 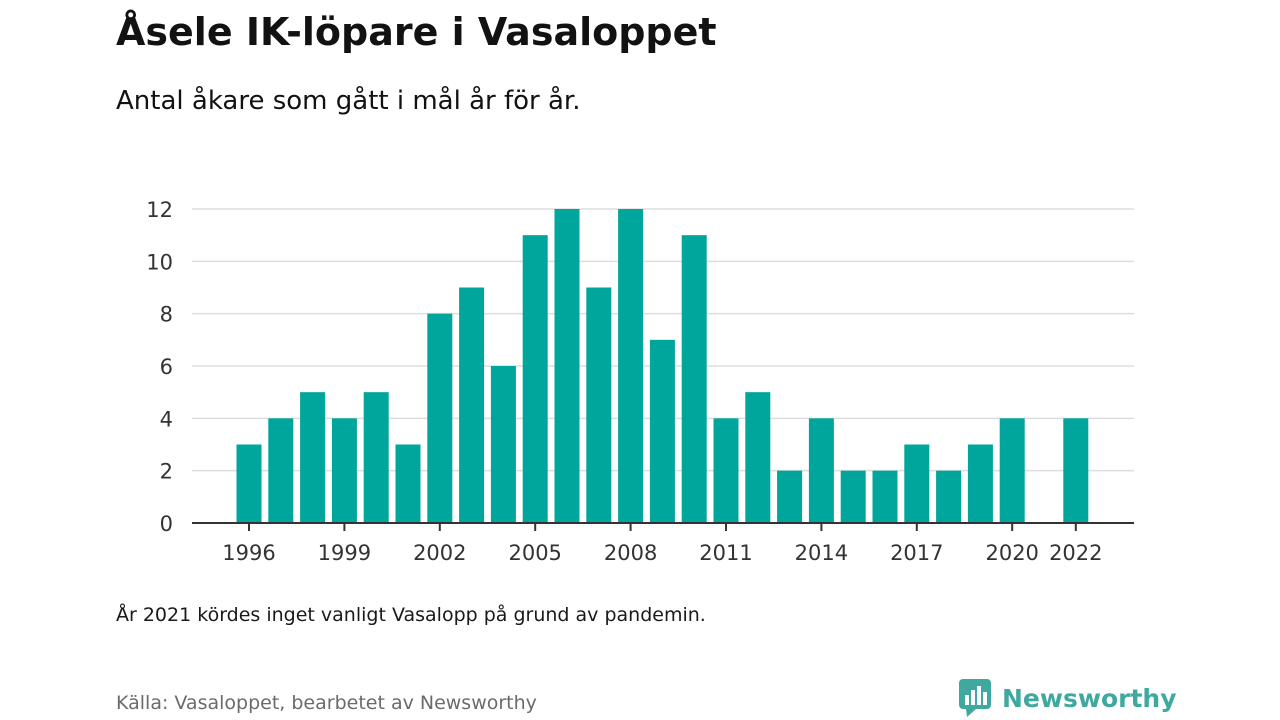 I want to click on bar-2003, so click(x=472, y=405).